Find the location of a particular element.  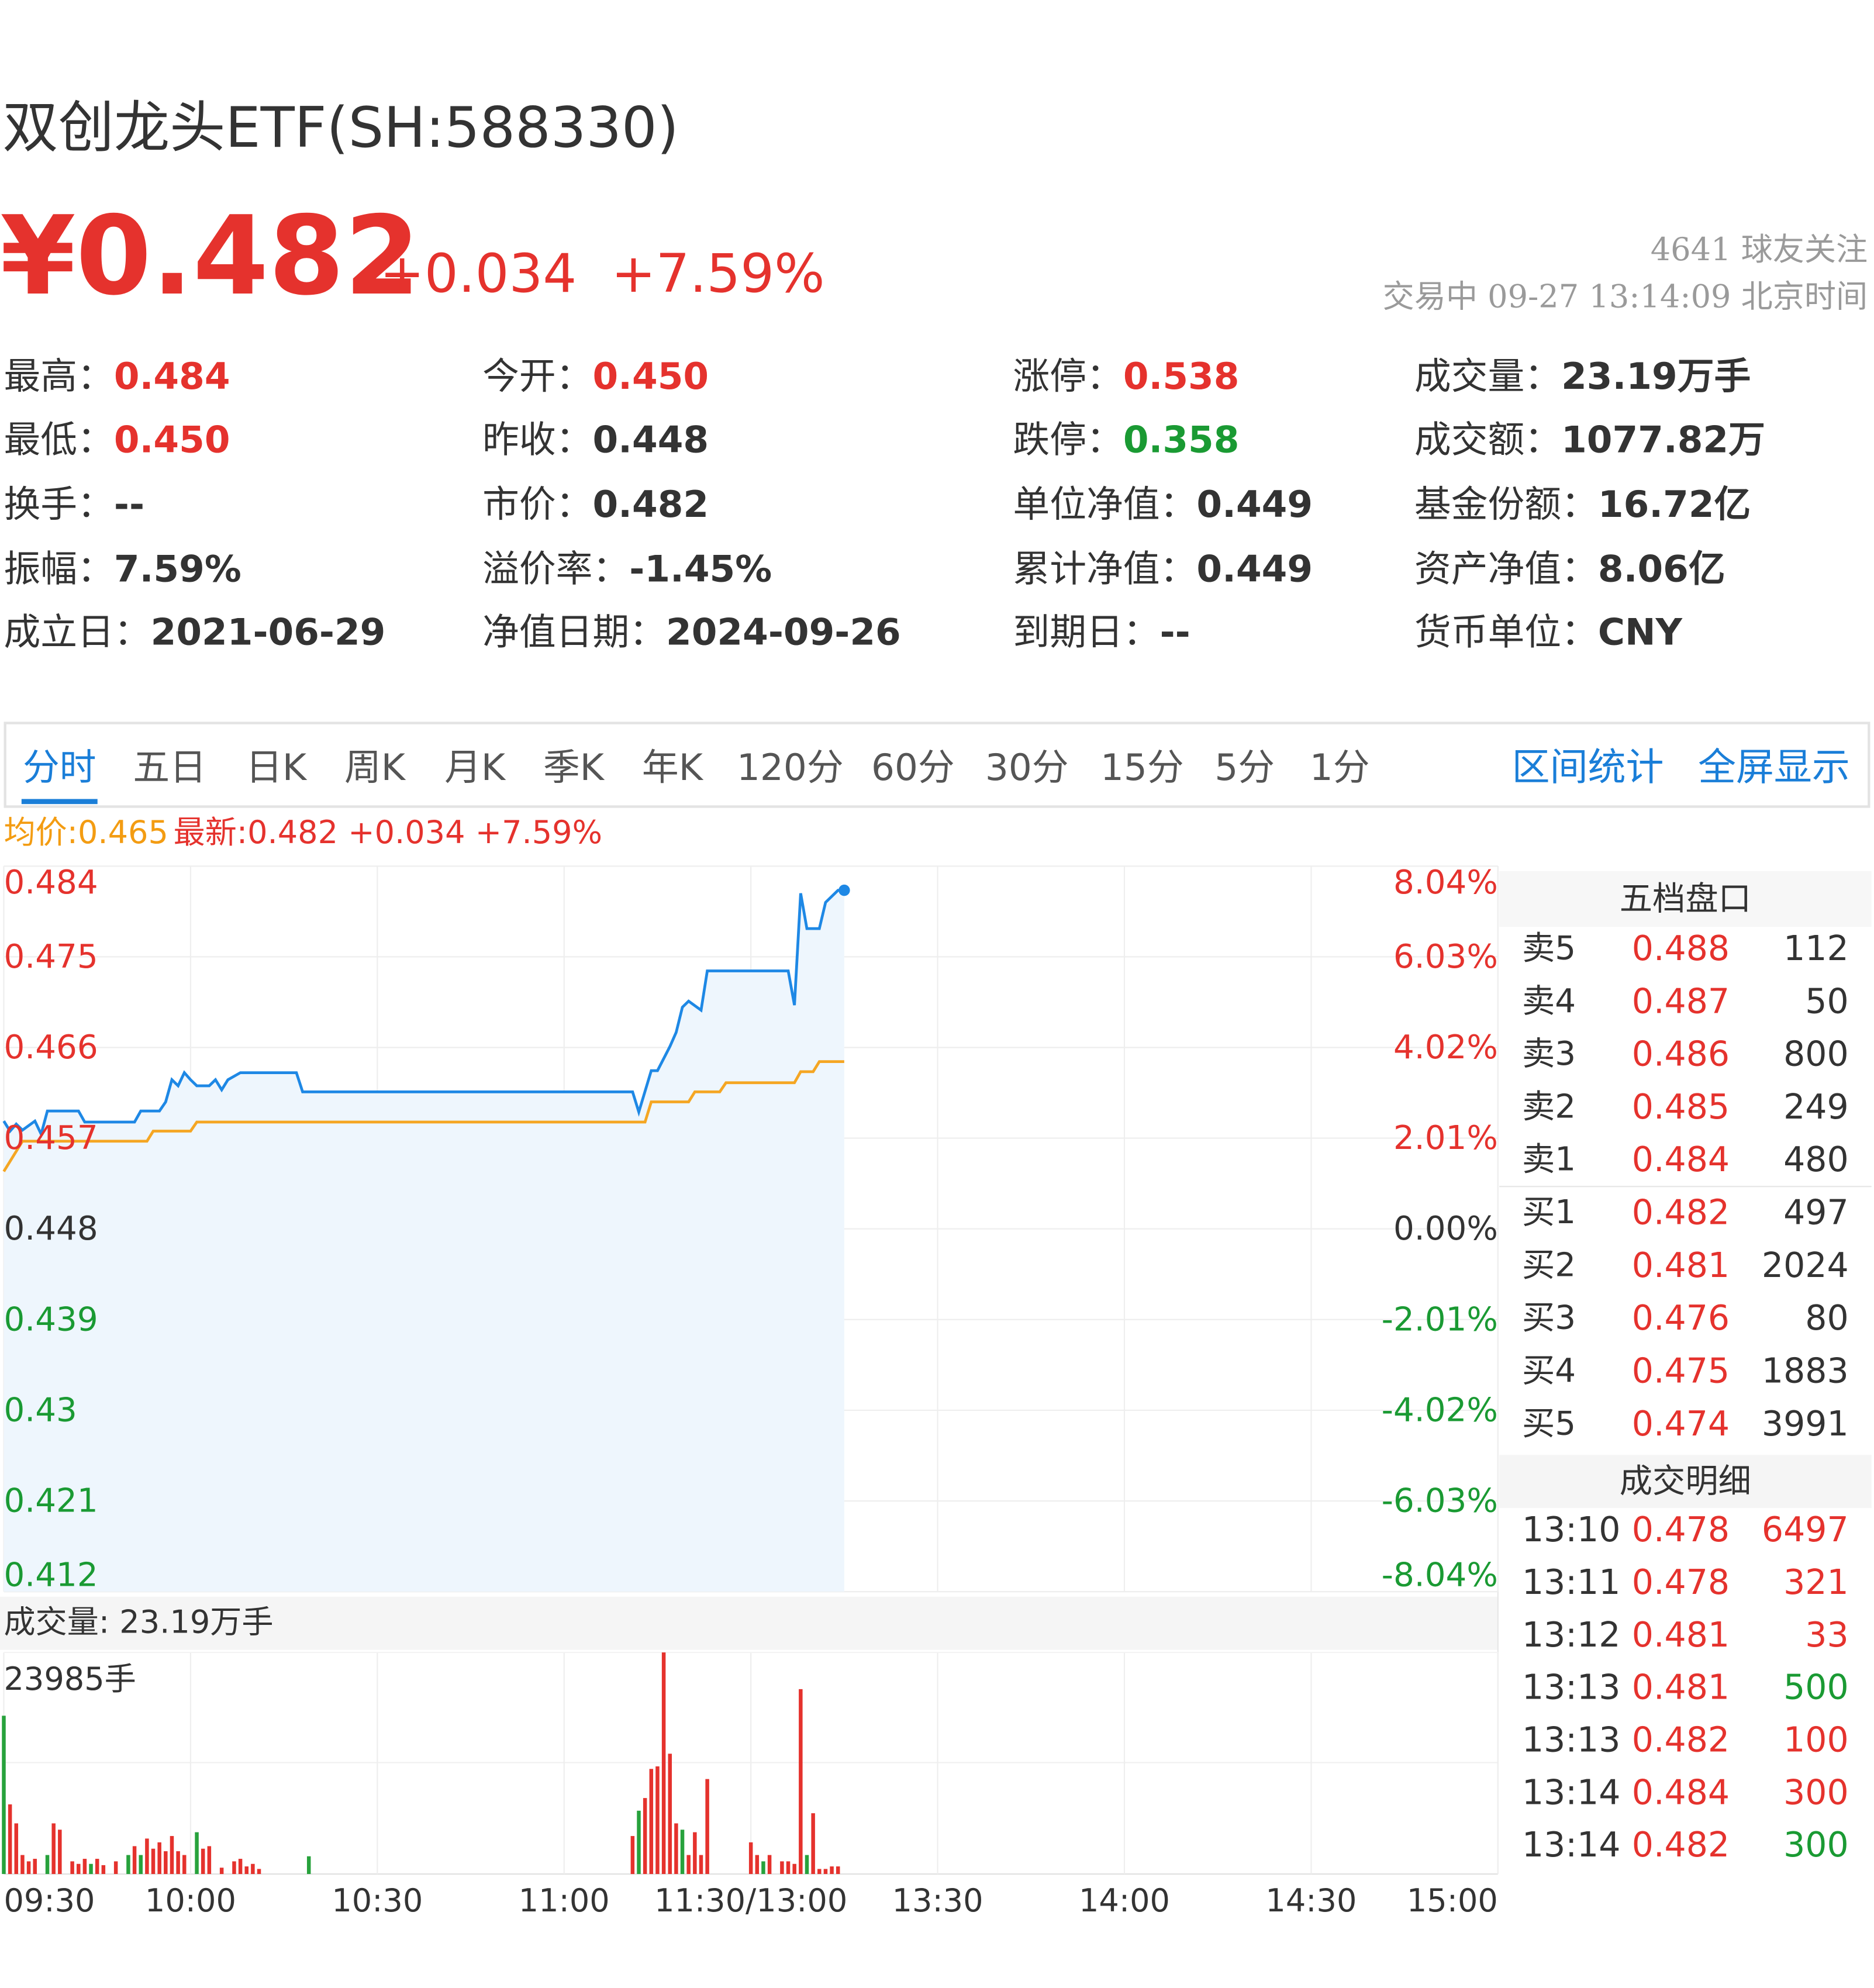

tab: 15分 is located at coordinates (1142, 768).